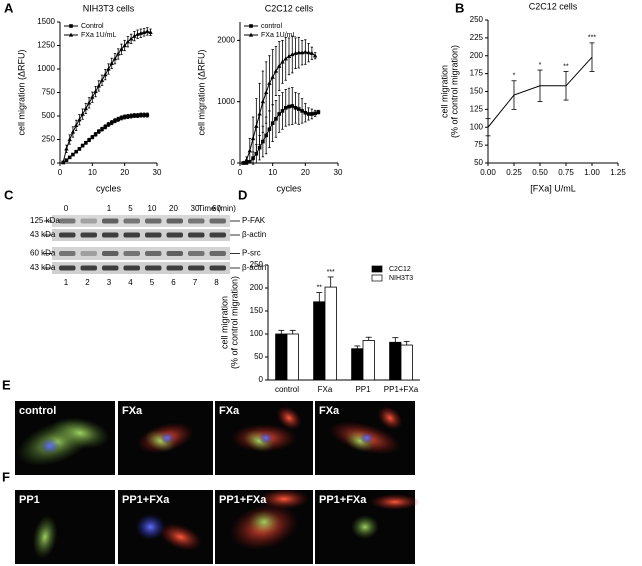  What do you see at coordinates (157, 172) in the screenshot?
I see `x-tick-label: 30` at bounding box center [157, 172].